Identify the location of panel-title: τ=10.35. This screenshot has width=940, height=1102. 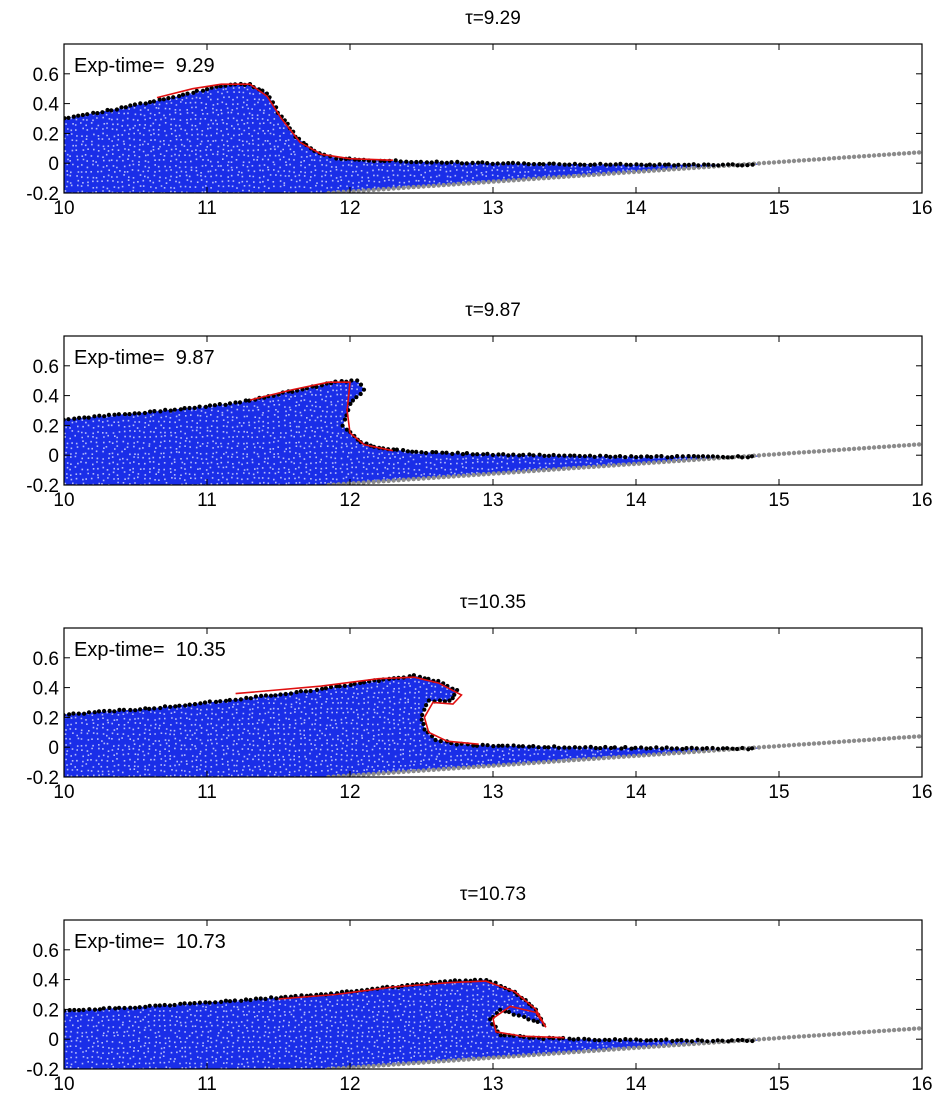
(493, 602).